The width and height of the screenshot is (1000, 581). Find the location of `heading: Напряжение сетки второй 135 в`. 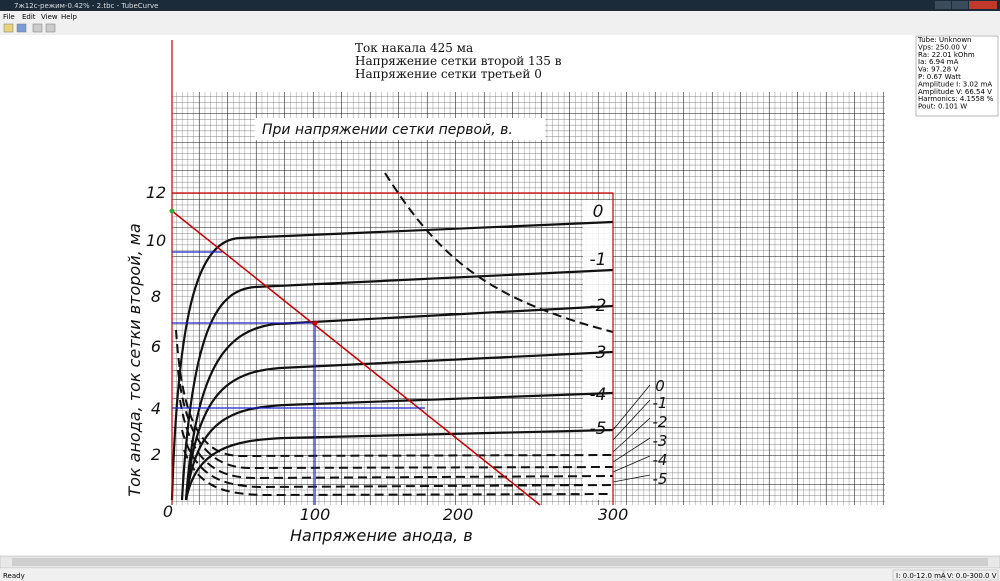

heading: Напряжение сетки второй 135 в is located at coordinates (458, 61).